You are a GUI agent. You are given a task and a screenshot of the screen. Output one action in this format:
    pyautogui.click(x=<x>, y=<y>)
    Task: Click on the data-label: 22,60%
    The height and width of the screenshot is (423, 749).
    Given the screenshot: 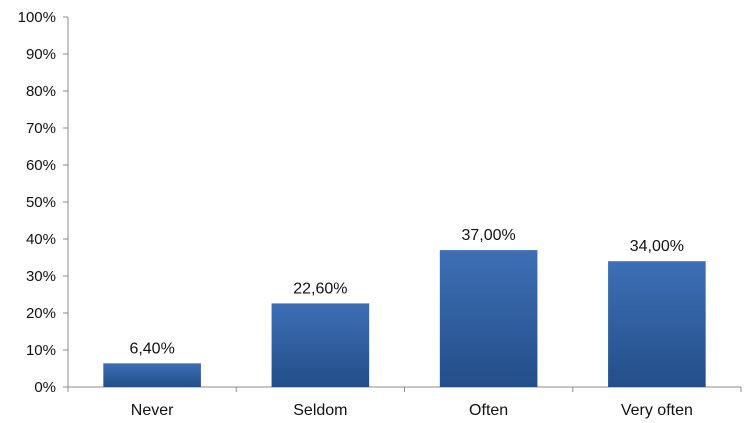 What is the action you would take?
    pyautogui.click(x=320, y=288)
    